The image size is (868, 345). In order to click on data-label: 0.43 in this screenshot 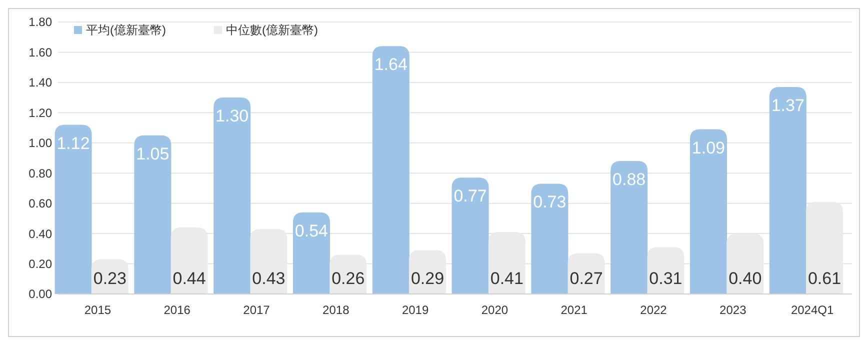, I will do `click(269, 278)`.